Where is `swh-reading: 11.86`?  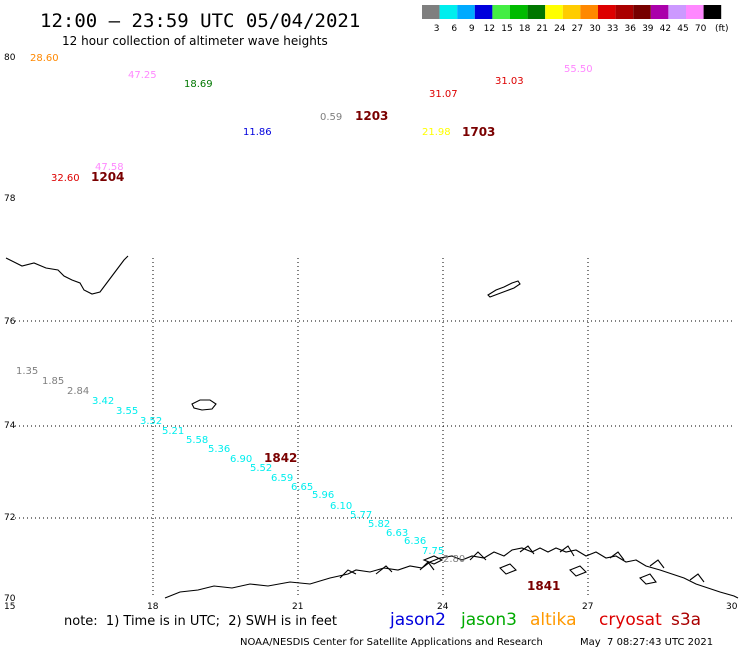
swh-reading: 11.86 is located at coordinates (257, 132).